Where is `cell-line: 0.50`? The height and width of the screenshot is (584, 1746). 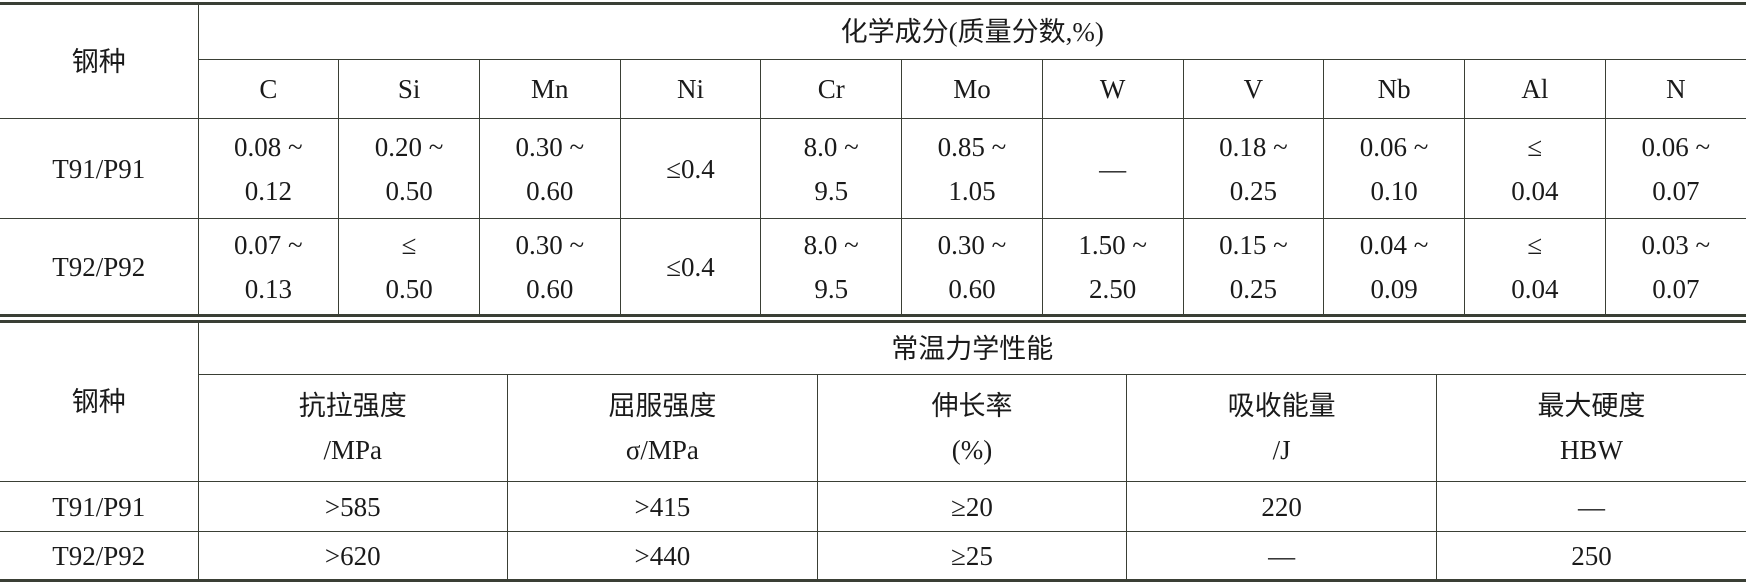
cell-line: 0.50 is located at coordinates (409, 190).